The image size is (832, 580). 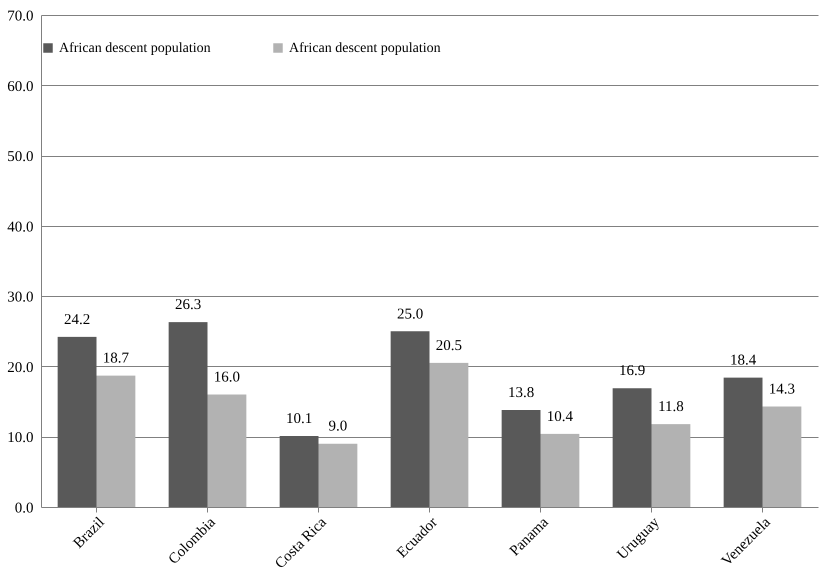 What do you see at coordinates (782, 389) in the screenshot?
I see `data-label: 14.3` at bounding box center [782, 389].